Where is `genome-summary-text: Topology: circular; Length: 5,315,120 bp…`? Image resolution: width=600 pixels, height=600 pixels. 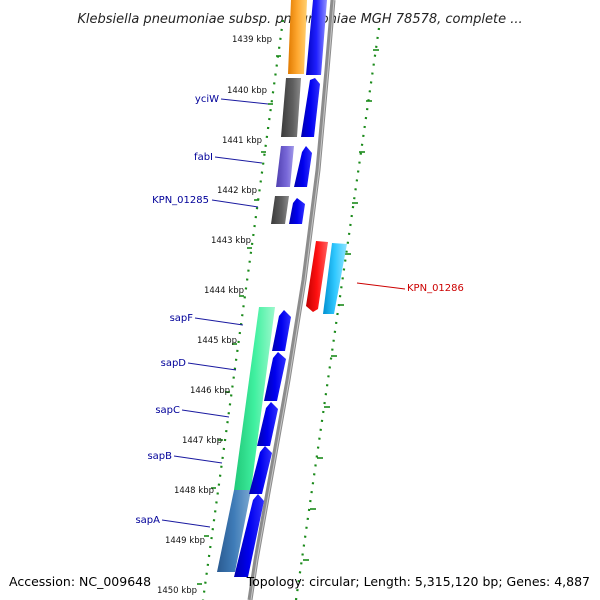
genome-summary-text: Topology: circular; Length: 5,315,120 bp… is located at coordinates (418, 581).